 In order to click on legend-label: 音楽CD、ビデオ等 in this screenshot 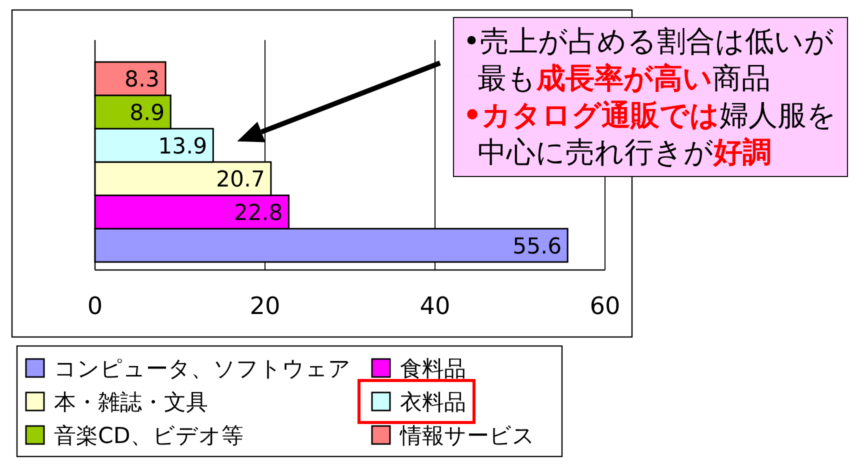, I will do `click(149, 436)`.